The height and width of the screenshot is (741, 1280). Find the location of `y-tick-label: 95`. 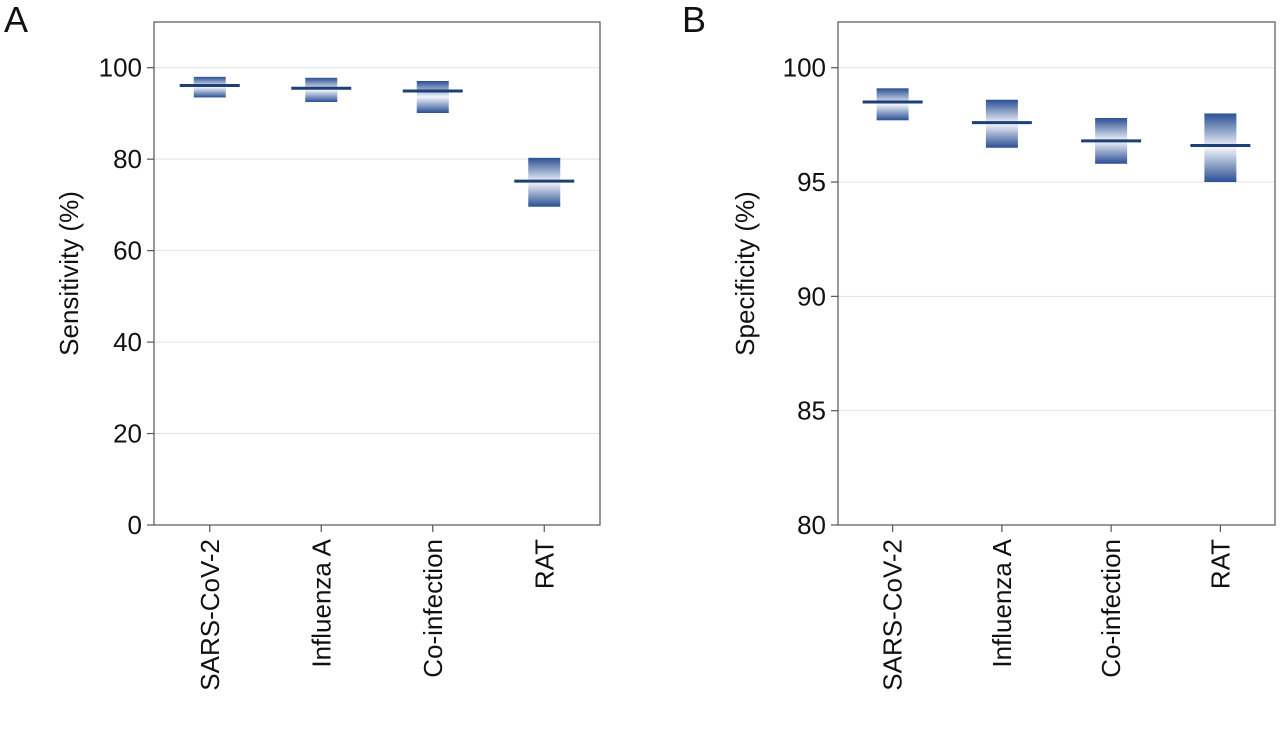

y-tick-label: 95 is located at coordinates (811, 182).